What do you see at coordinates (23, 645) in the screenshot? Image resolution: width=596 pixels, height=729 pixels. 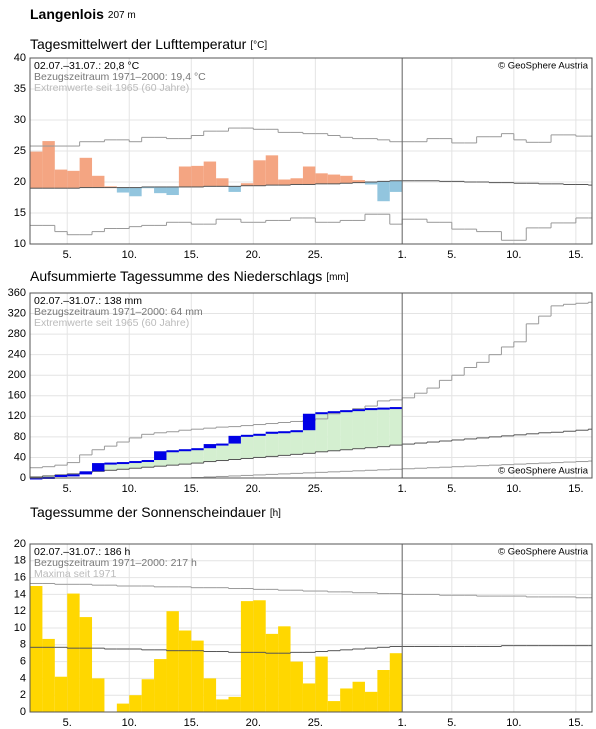 I see `y-tick-label: 8` at bounding box center [23, 645].